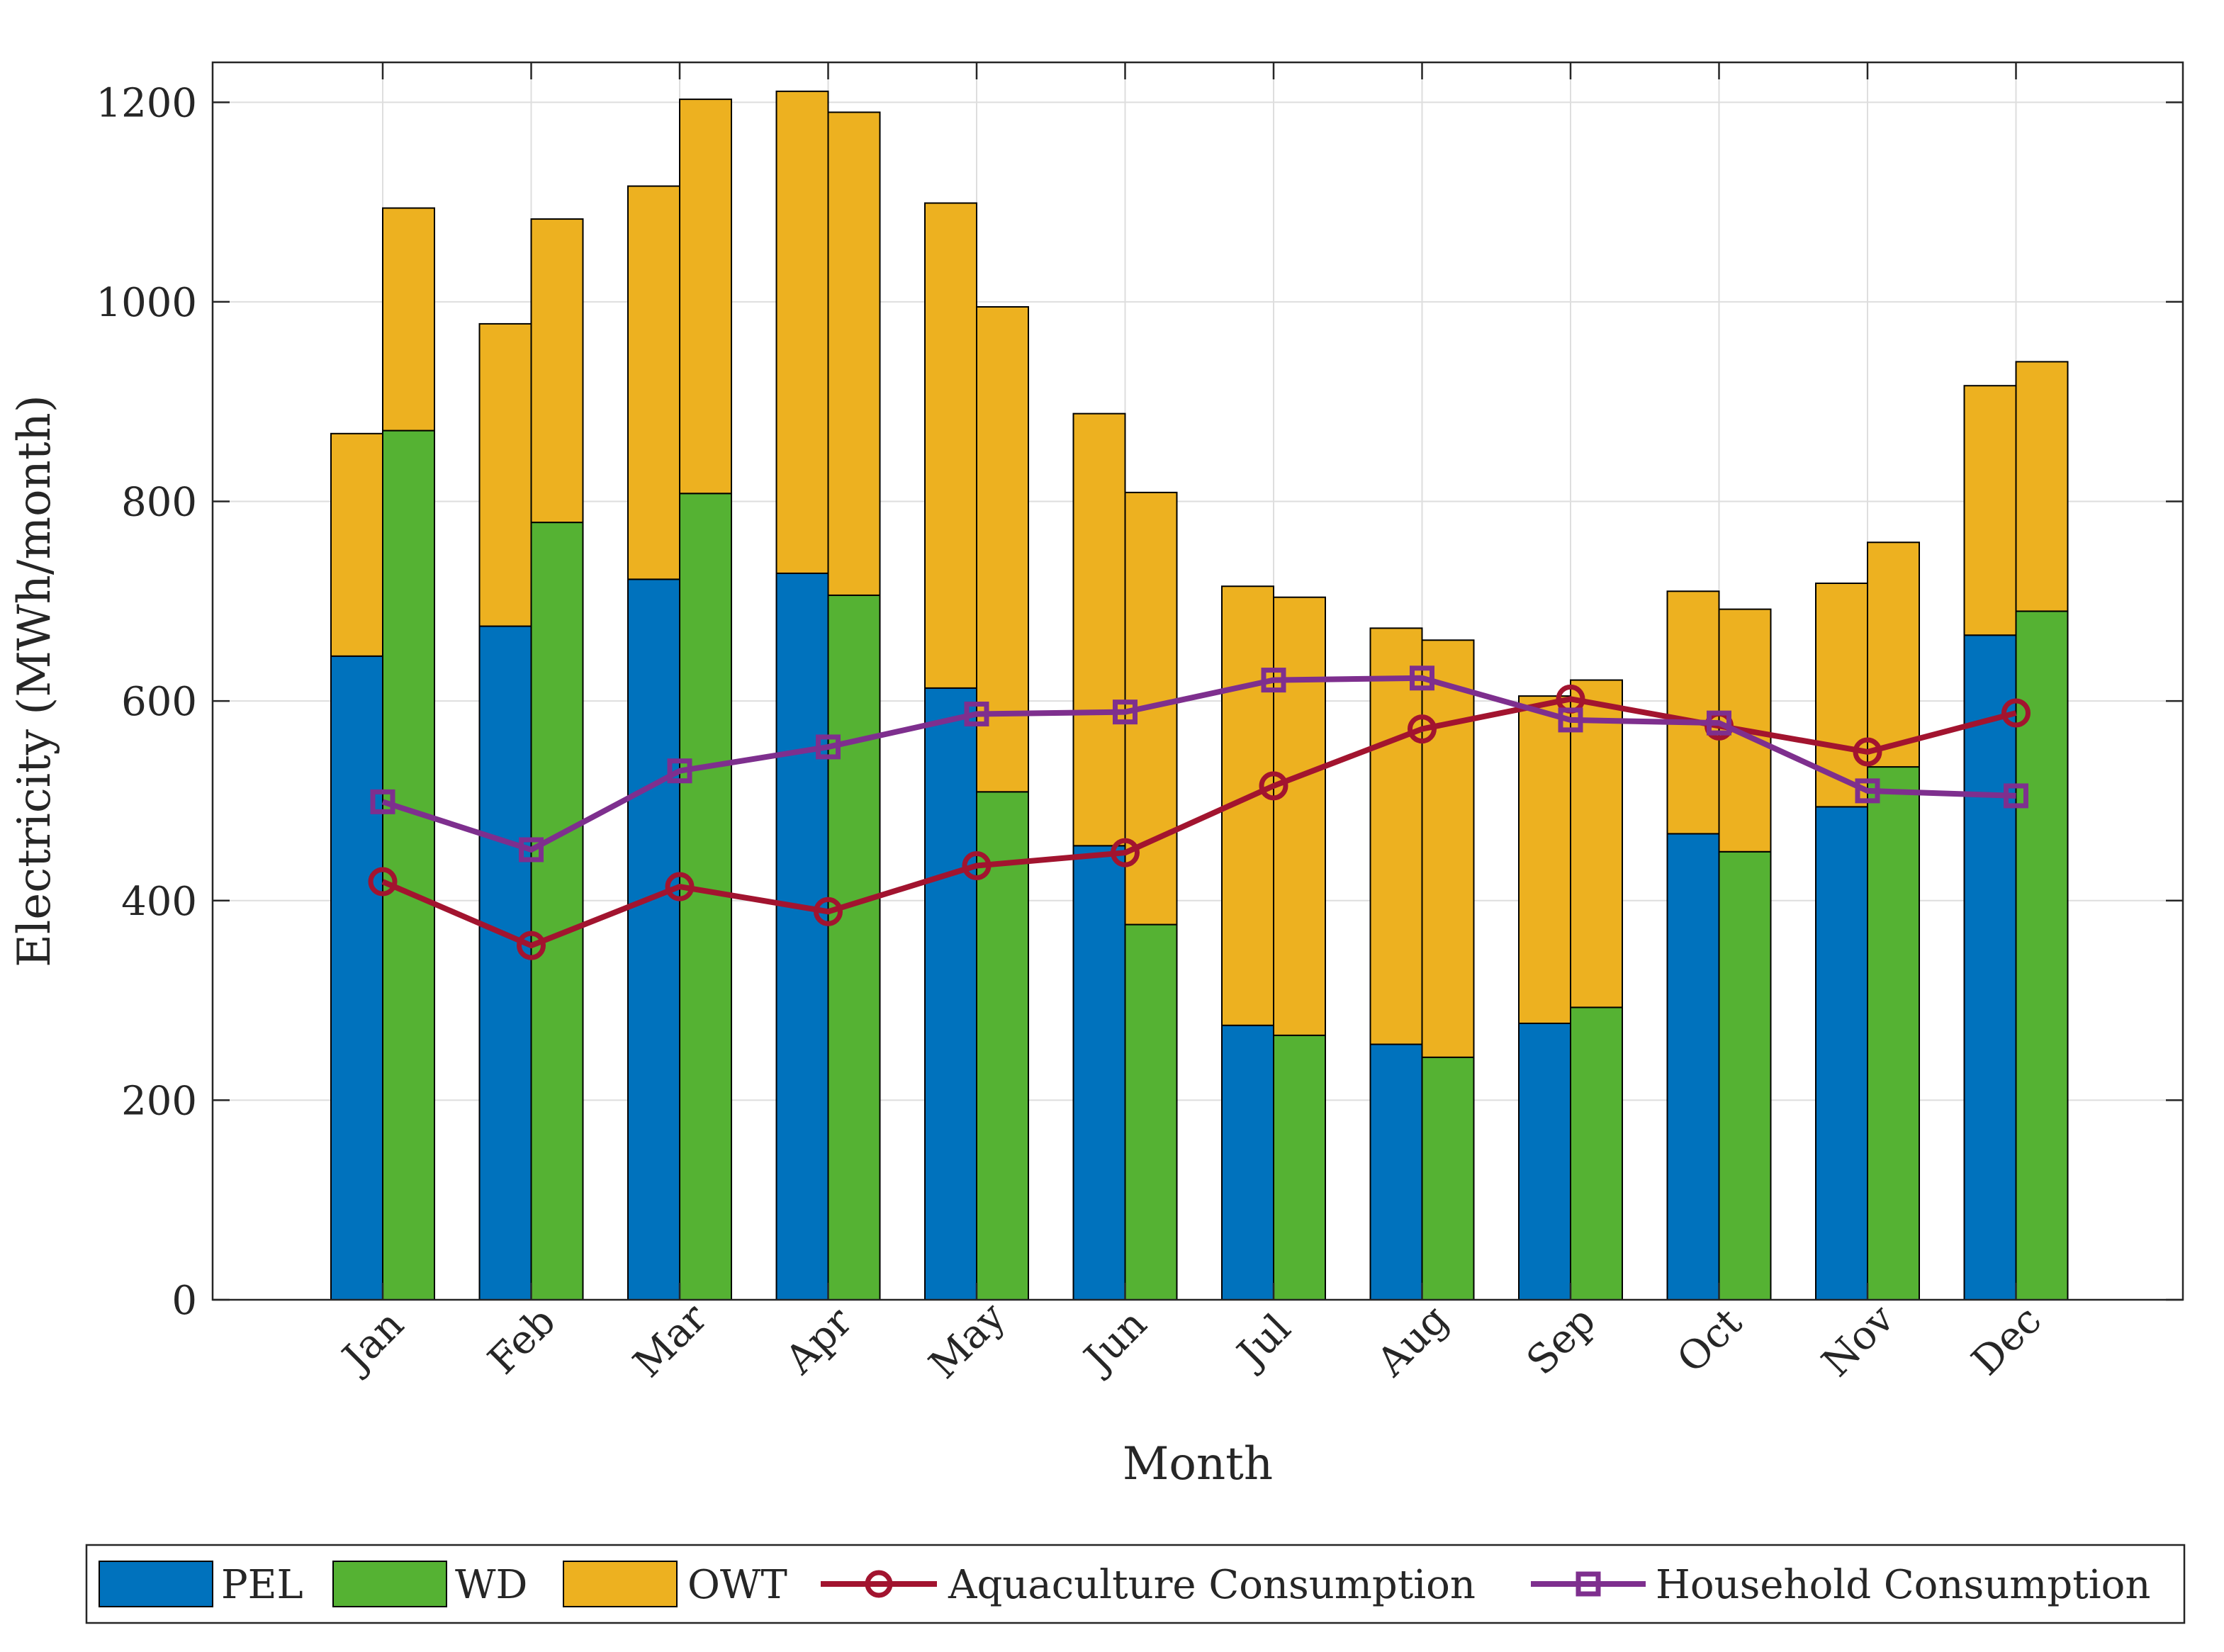 The image size is (2224, 1652). Describe the element at coordinates (184, 1301) in the screenshot. I see `y-tick-label: 0` at that location.